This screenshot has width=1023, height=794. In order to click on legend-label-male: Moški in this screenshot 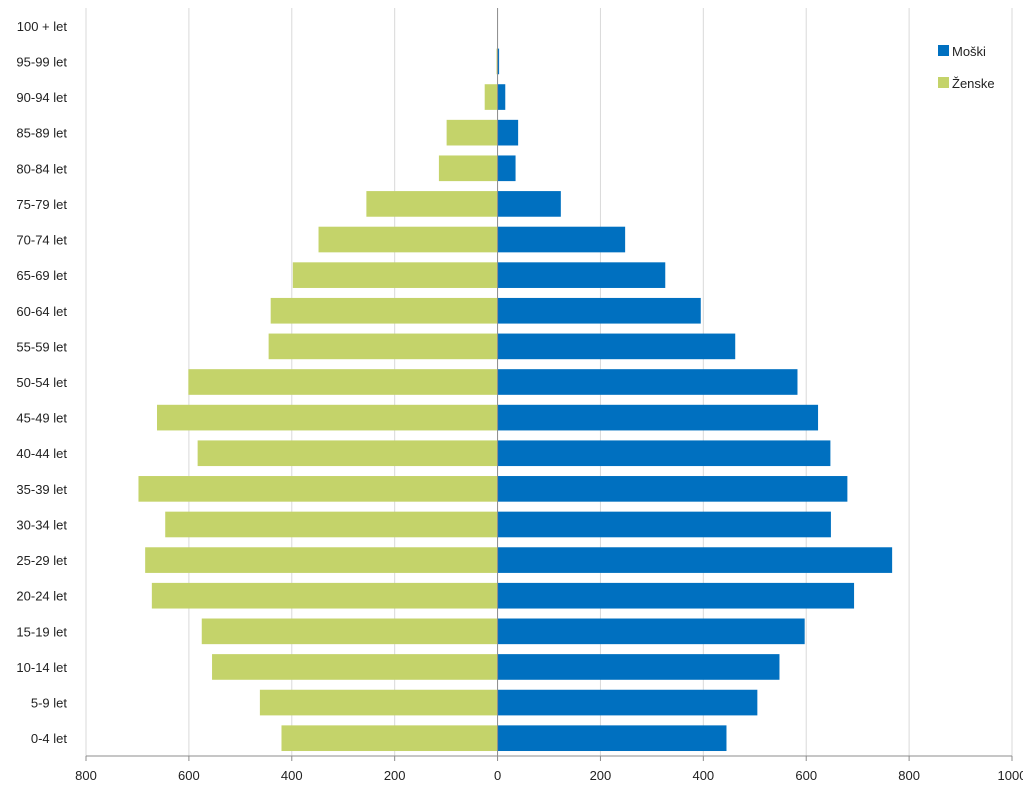, I will do `click(969, 51)`.